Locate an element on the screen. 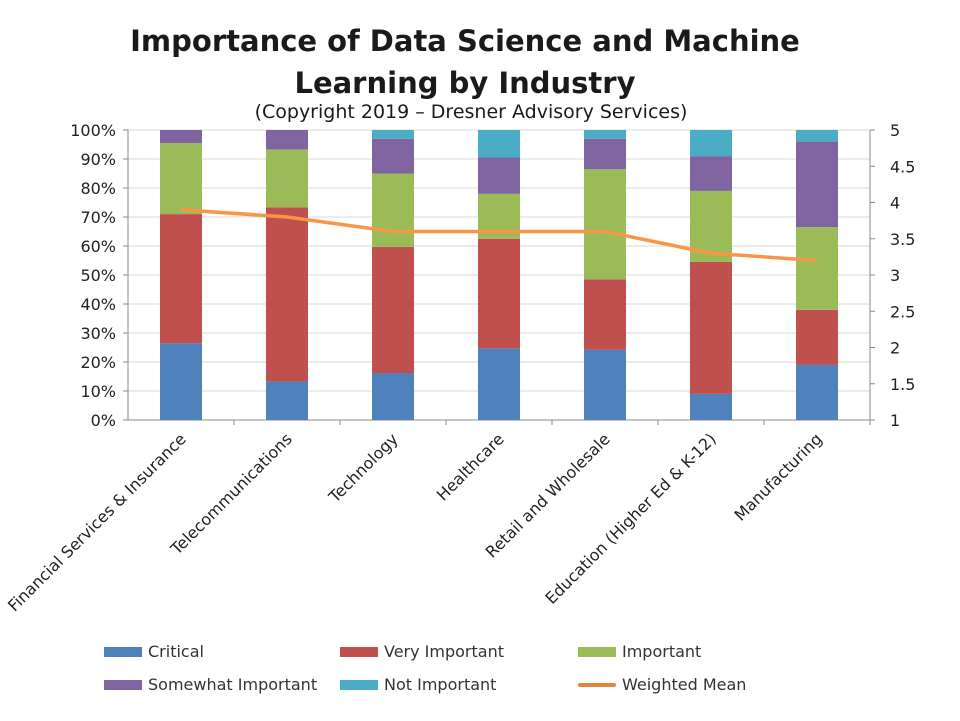  legend-label: Very Important is located at coordinates (444, 651).